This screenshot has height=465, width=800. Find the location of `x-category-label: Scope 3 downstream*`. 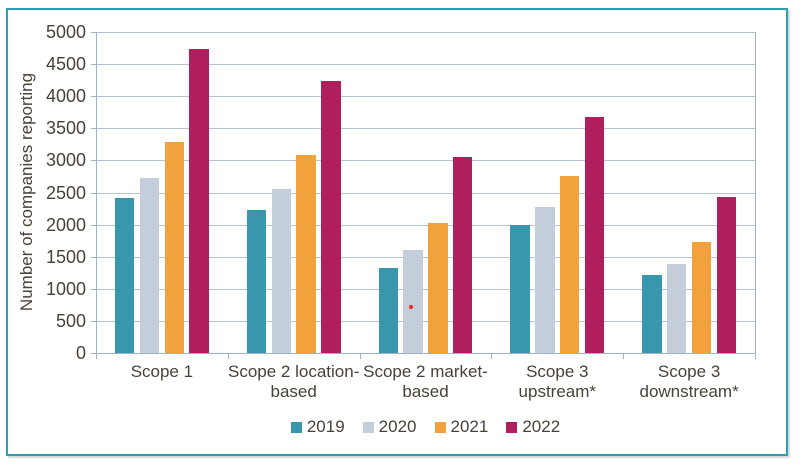

x-category-label: Scope 3 downstream* is located at coordinates (689, 381).